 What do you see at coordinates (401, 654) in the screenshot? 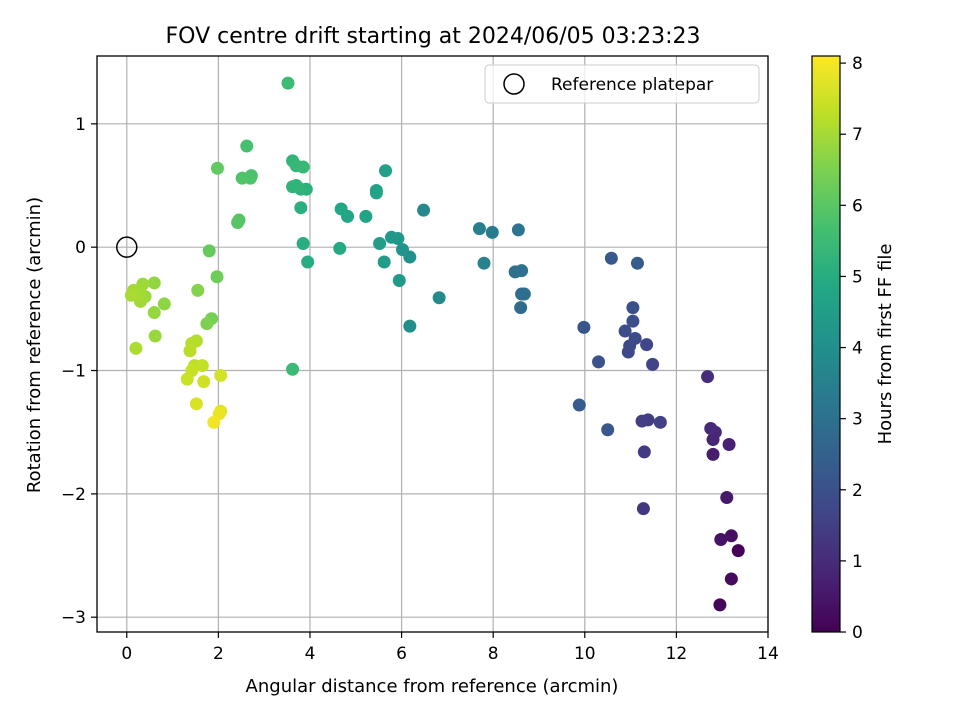
I see `x-tick-label: 6` at bounding box center [401, 654].